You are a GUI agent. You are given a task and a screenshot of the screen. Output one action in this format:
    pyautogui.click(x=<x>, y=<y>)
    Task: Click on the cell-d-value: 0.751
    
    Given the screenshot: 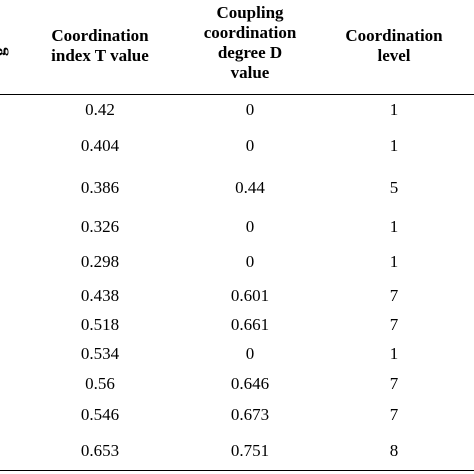 What is the action you would take?
    pyautogui.click(x=250, y=450)
    